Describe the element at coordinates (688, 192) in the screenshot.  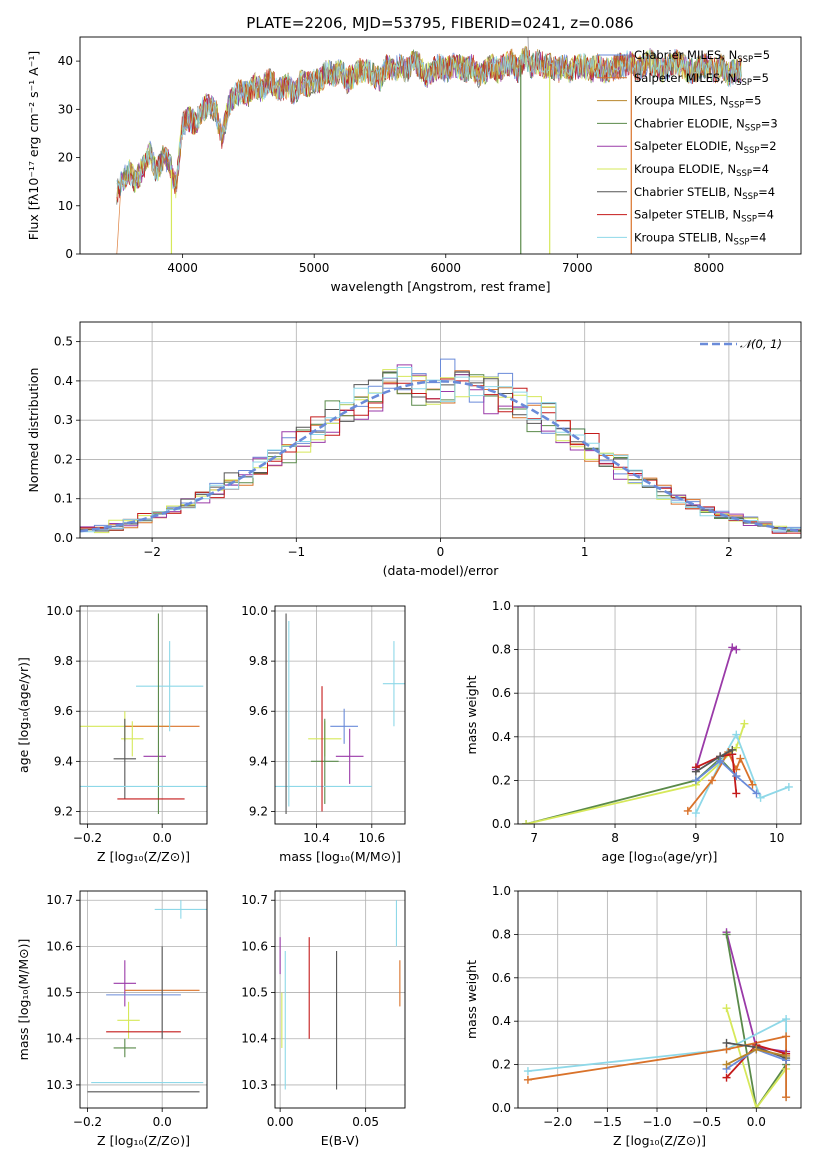
I see `legend-entry-name: Chabrier STELIB, N` at that location.